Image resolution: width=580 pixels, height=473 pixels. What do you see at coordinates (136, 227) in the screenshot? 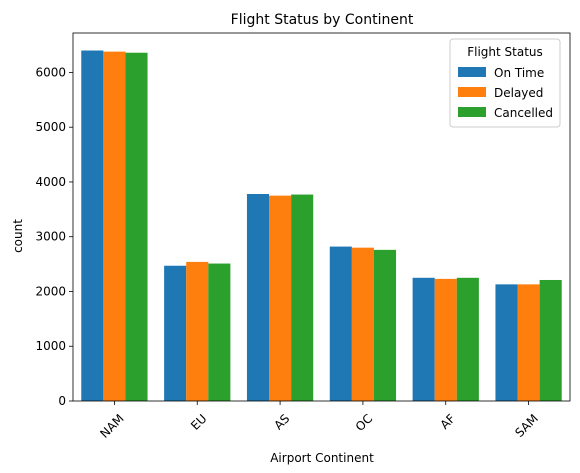
I see `bar-nam-cancelled` at bounding box center [136, 227].